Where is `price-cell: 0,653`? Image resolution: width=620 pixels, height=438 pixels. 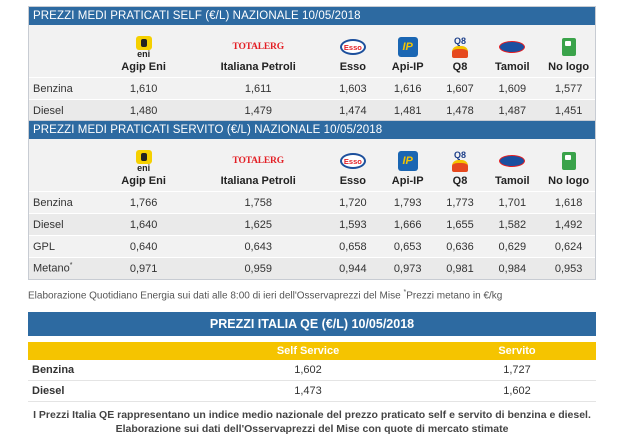 price-cell: 0,653 is located at coordinates (407, 246).